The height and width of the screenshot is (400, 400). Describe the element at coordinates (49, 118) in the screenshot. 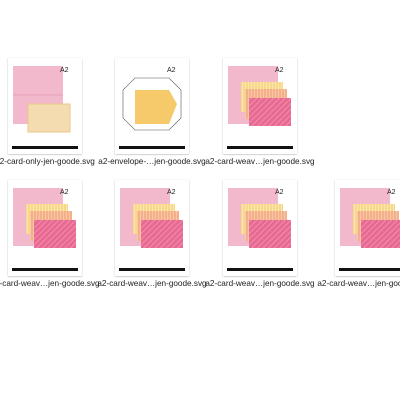

I see `insert` at that location.